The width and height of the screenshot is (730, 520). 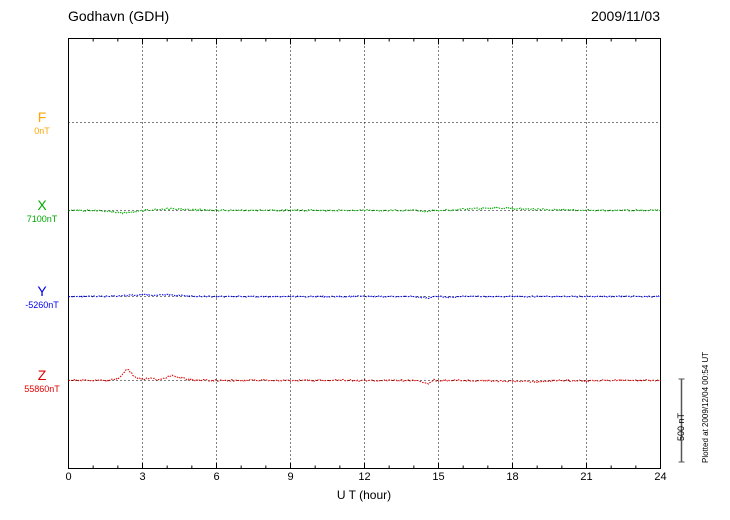 I want to click on scalebar-label: 500 nT, so click(x=681, y=426).